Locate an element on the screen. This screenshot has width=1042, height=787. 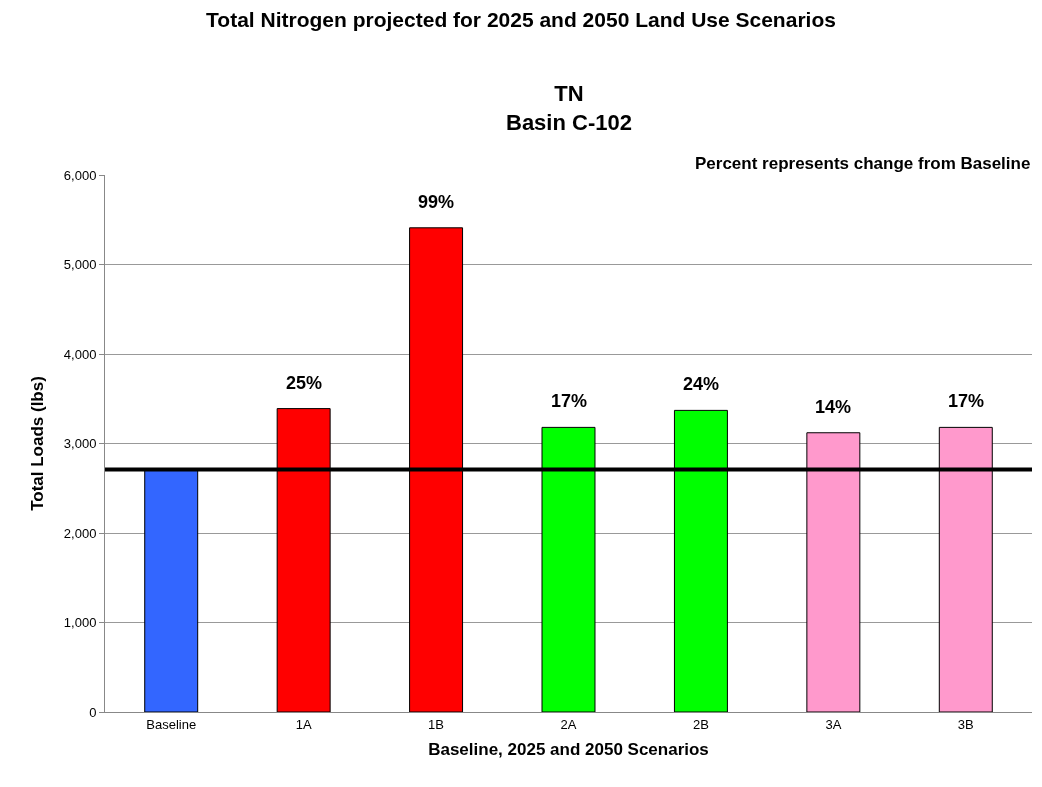
y-tick-label: 6,000 is located at coordinates (80, 175).